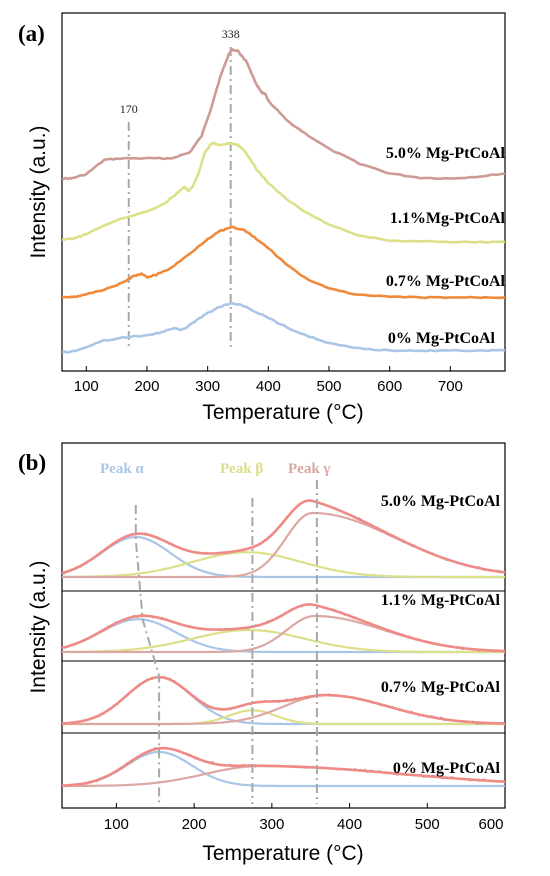 The height and width of the screenshot is (876, 550). Describe the element at coordinates (180, 187) in the screenshot. I see `panel-a-reference-lines: 170 338` at that location.